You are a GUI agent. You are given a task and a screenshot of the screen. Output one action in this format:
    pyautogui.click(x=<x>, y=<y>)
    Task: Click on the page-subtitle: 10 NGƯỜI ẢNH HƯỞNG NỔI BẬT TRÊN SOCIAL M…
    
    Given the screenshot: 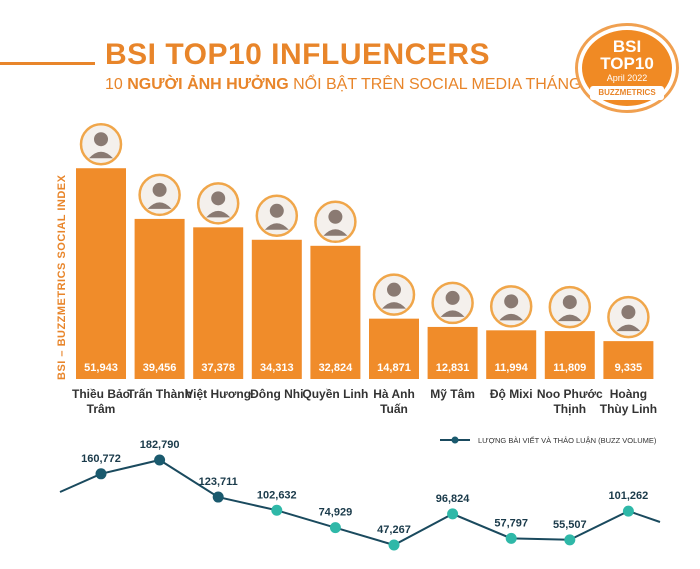 What is the action you would take?
    pyautogui.click(x=374, y=85)
    